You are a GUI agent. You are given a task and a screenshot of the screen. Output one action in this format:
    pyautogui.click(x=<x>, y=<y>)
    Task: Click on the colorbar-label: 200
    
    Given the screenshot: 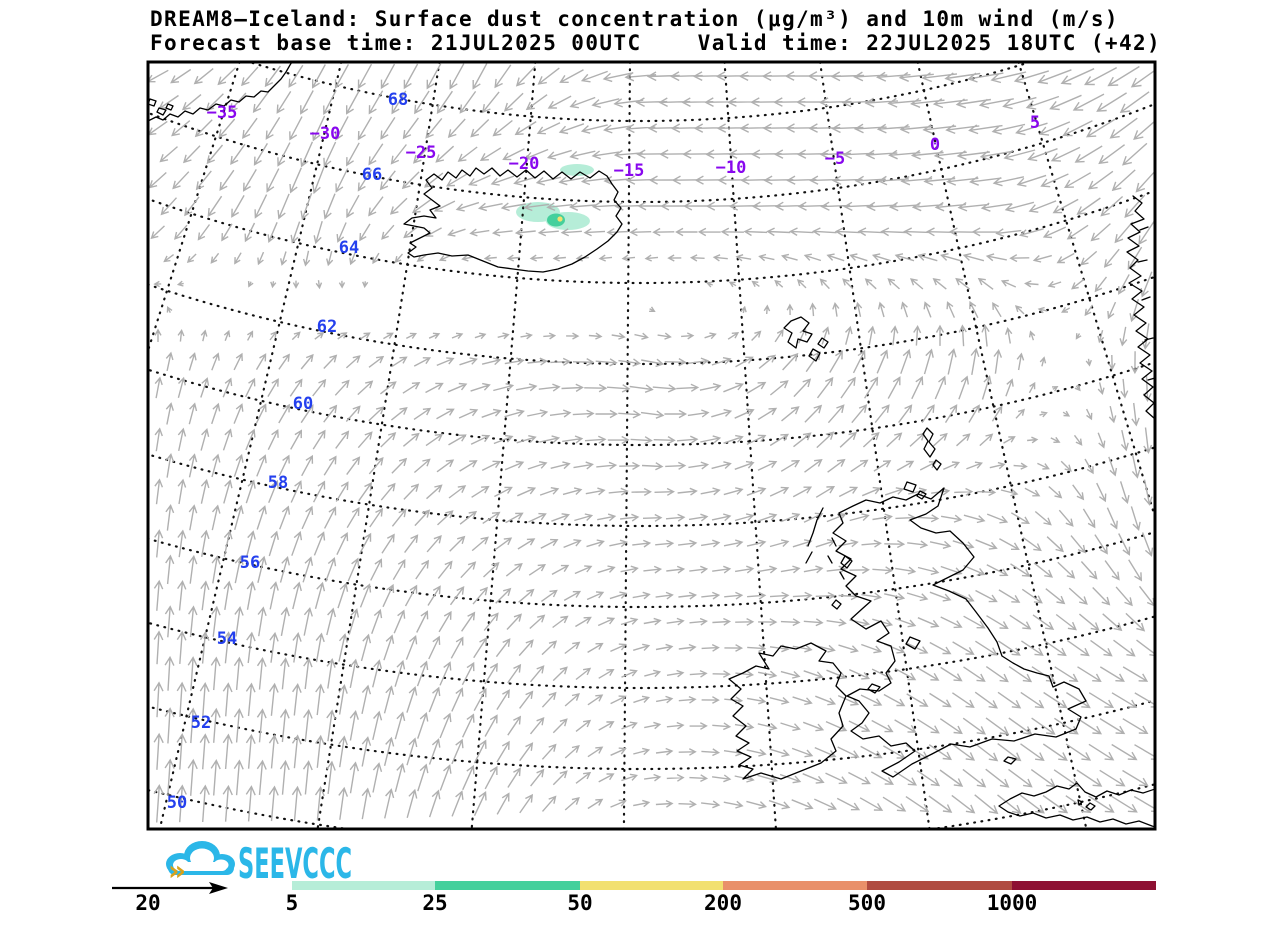 What is the action you would take?
    pyautogui.click(x=723, y=903)
    